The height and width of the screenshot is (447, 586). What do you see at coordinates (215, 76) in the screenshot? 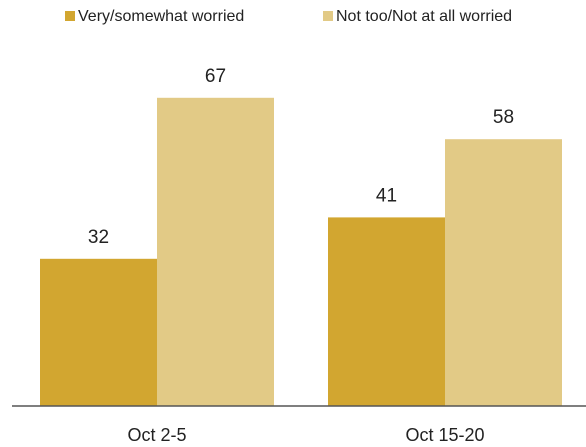
I see `value-label-1-2: 67` at bounding box center [215, 76].